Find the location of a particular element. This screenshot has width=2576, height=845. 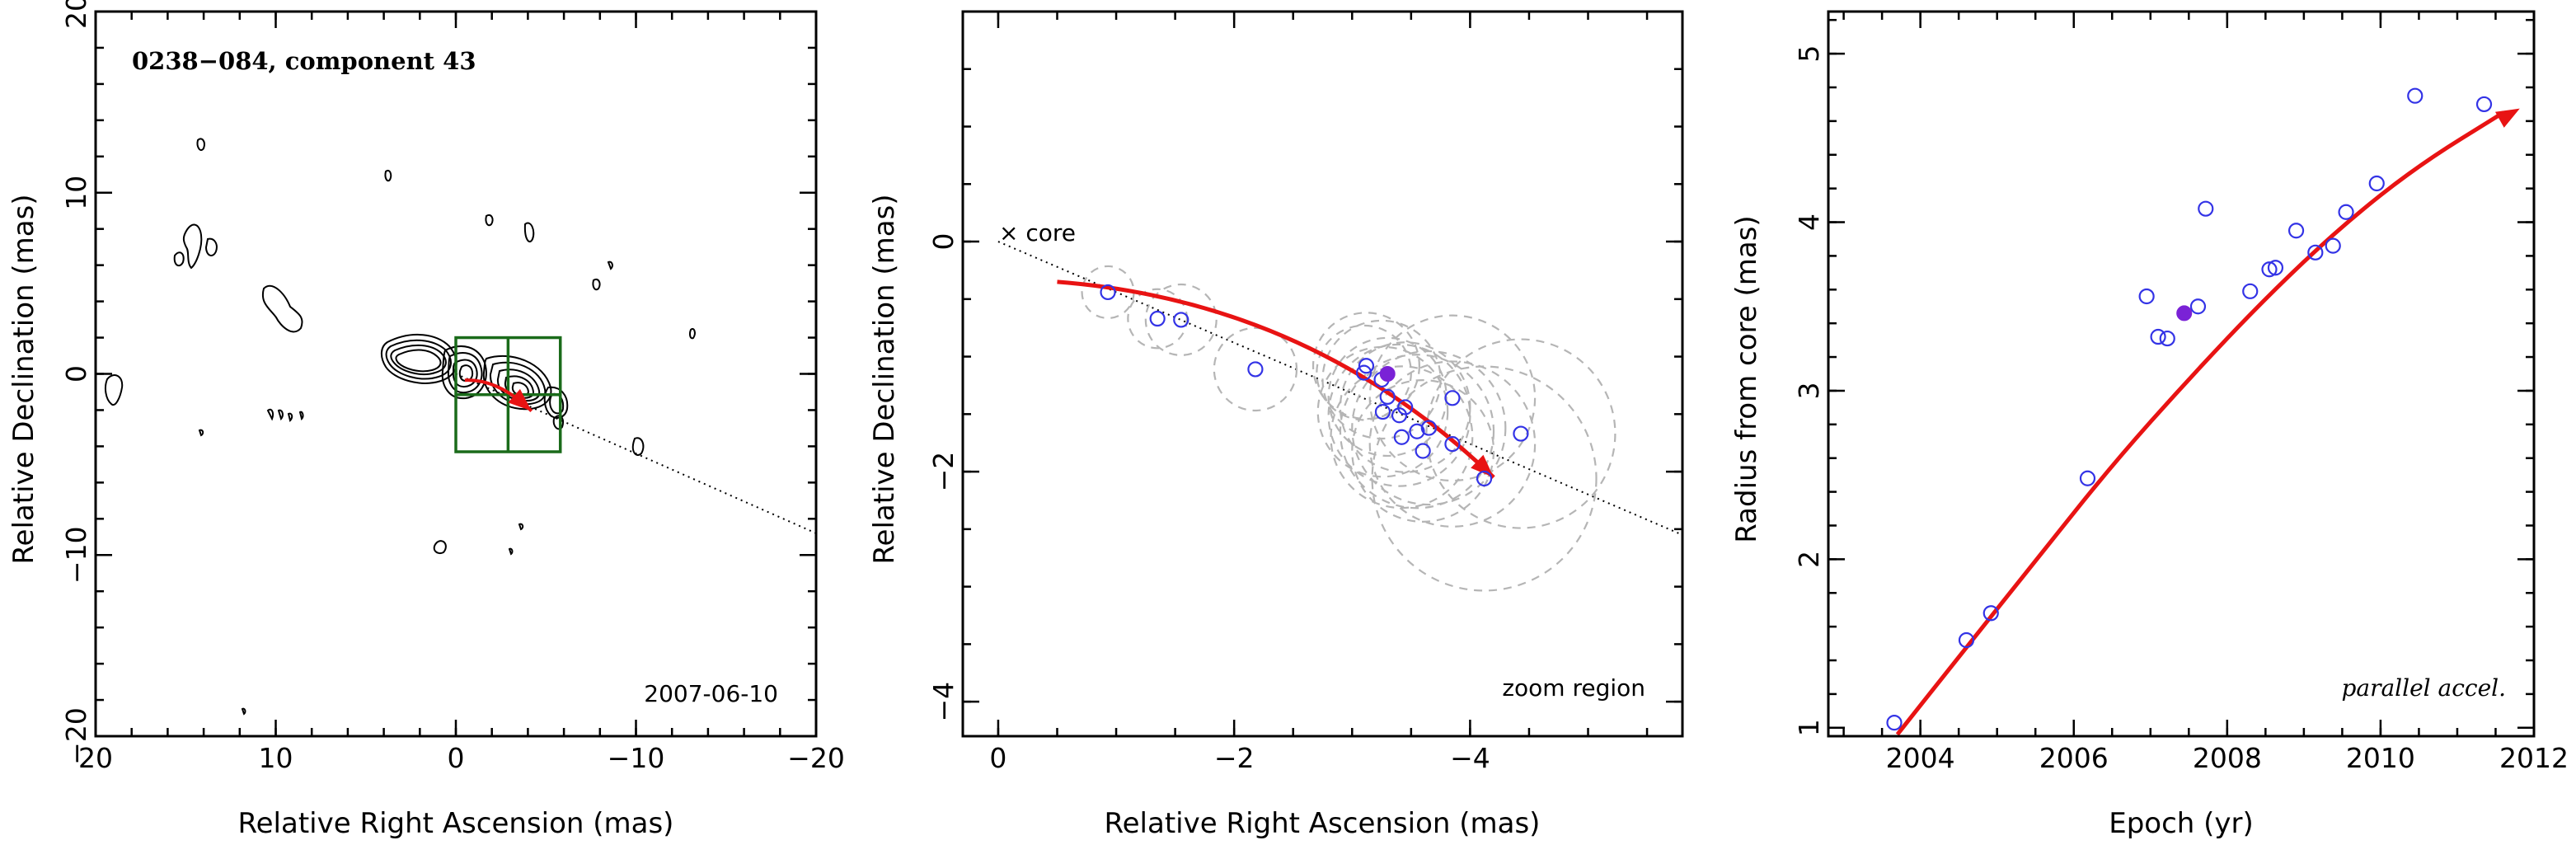

y-tick-label: 2 is located at coordinates (1809, 559).